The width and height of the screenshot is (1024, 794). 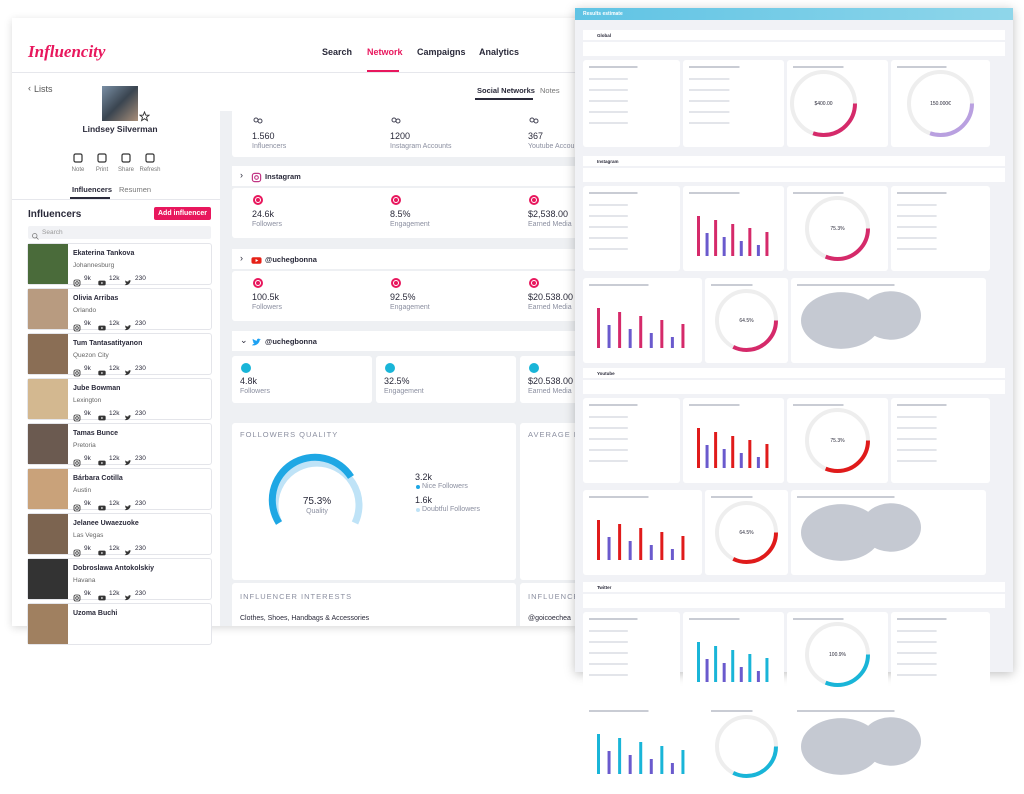 What do you see at coordinates (550, 90) in the screenshot?
I see `content-tab: Notes` at bounding box center [550, 90].